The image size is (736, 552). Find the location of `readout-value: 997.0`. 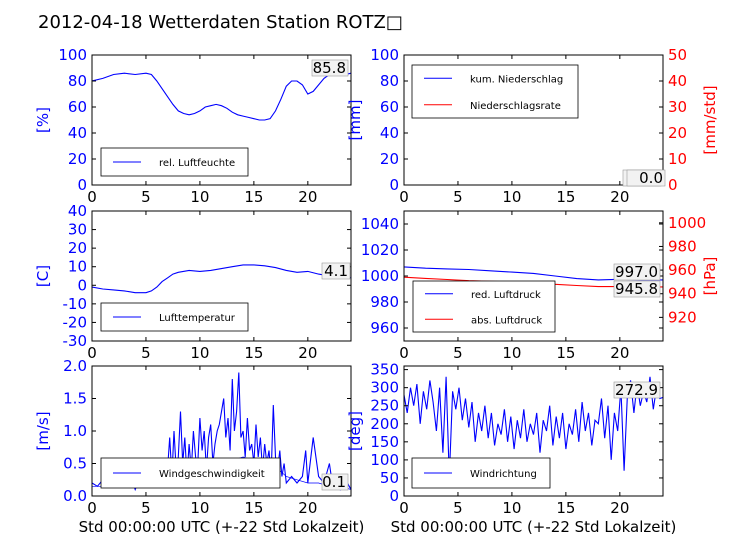

readout-value: 997.0 is located at coordinates (636, 272).